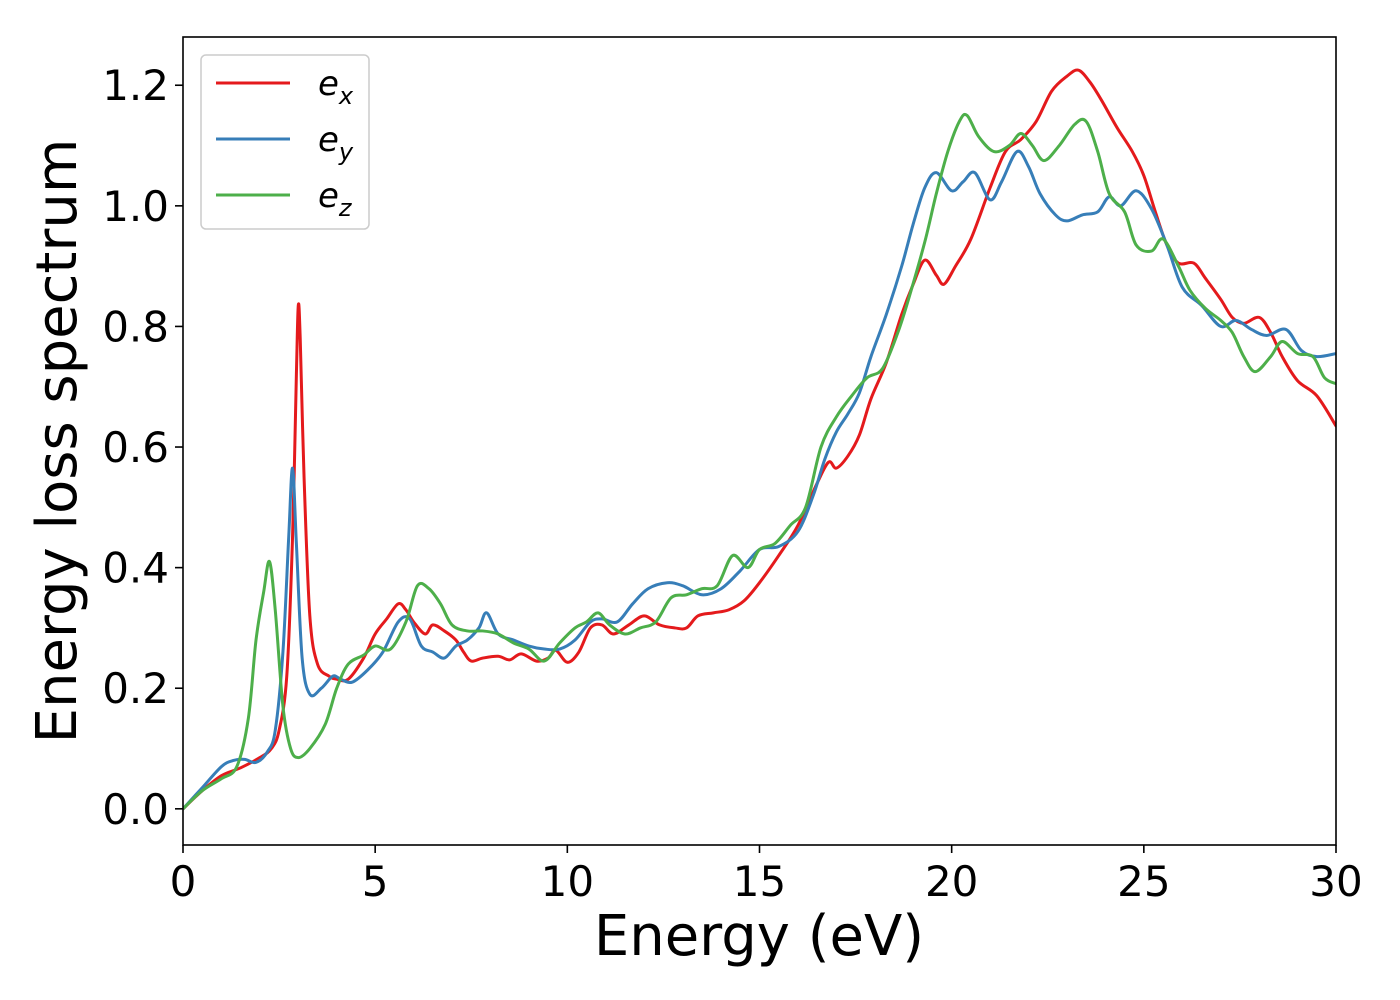  Describe the element at coordinates (57, 441) in the screenshot. I see `y-axis-title: Energy loss spectrum` at that location.